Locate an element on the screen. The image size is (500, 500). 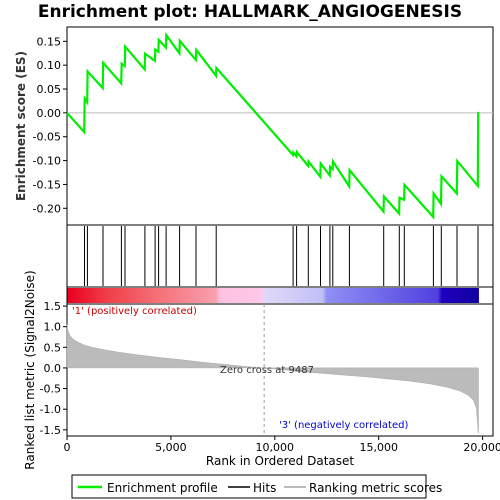
legend-metric-label: Ranking metric scores is located at coordinates (375, 488).